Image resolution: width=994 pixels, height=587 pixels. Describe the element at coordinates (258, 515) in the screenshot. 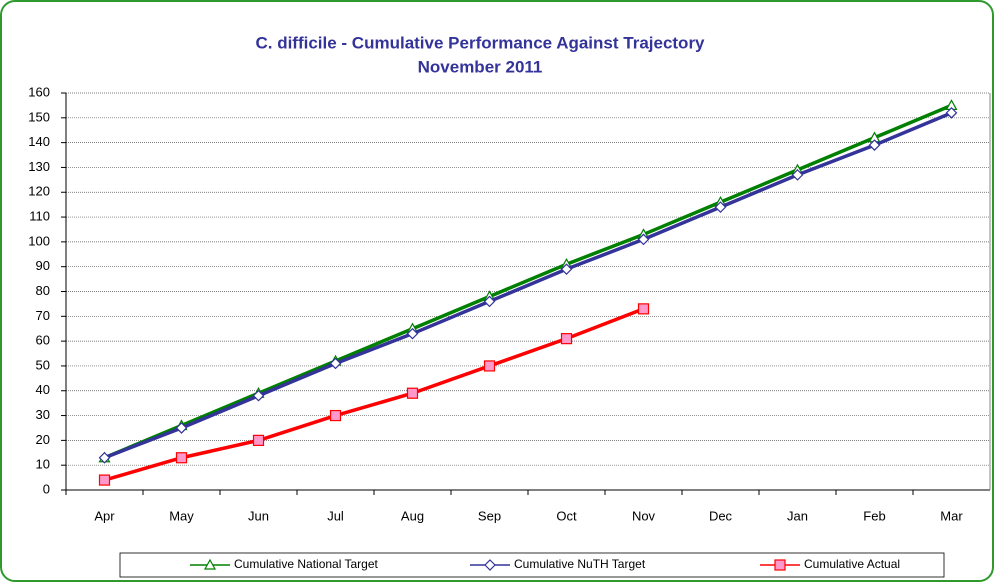

I see `x-tick-label: Jun` at that location.